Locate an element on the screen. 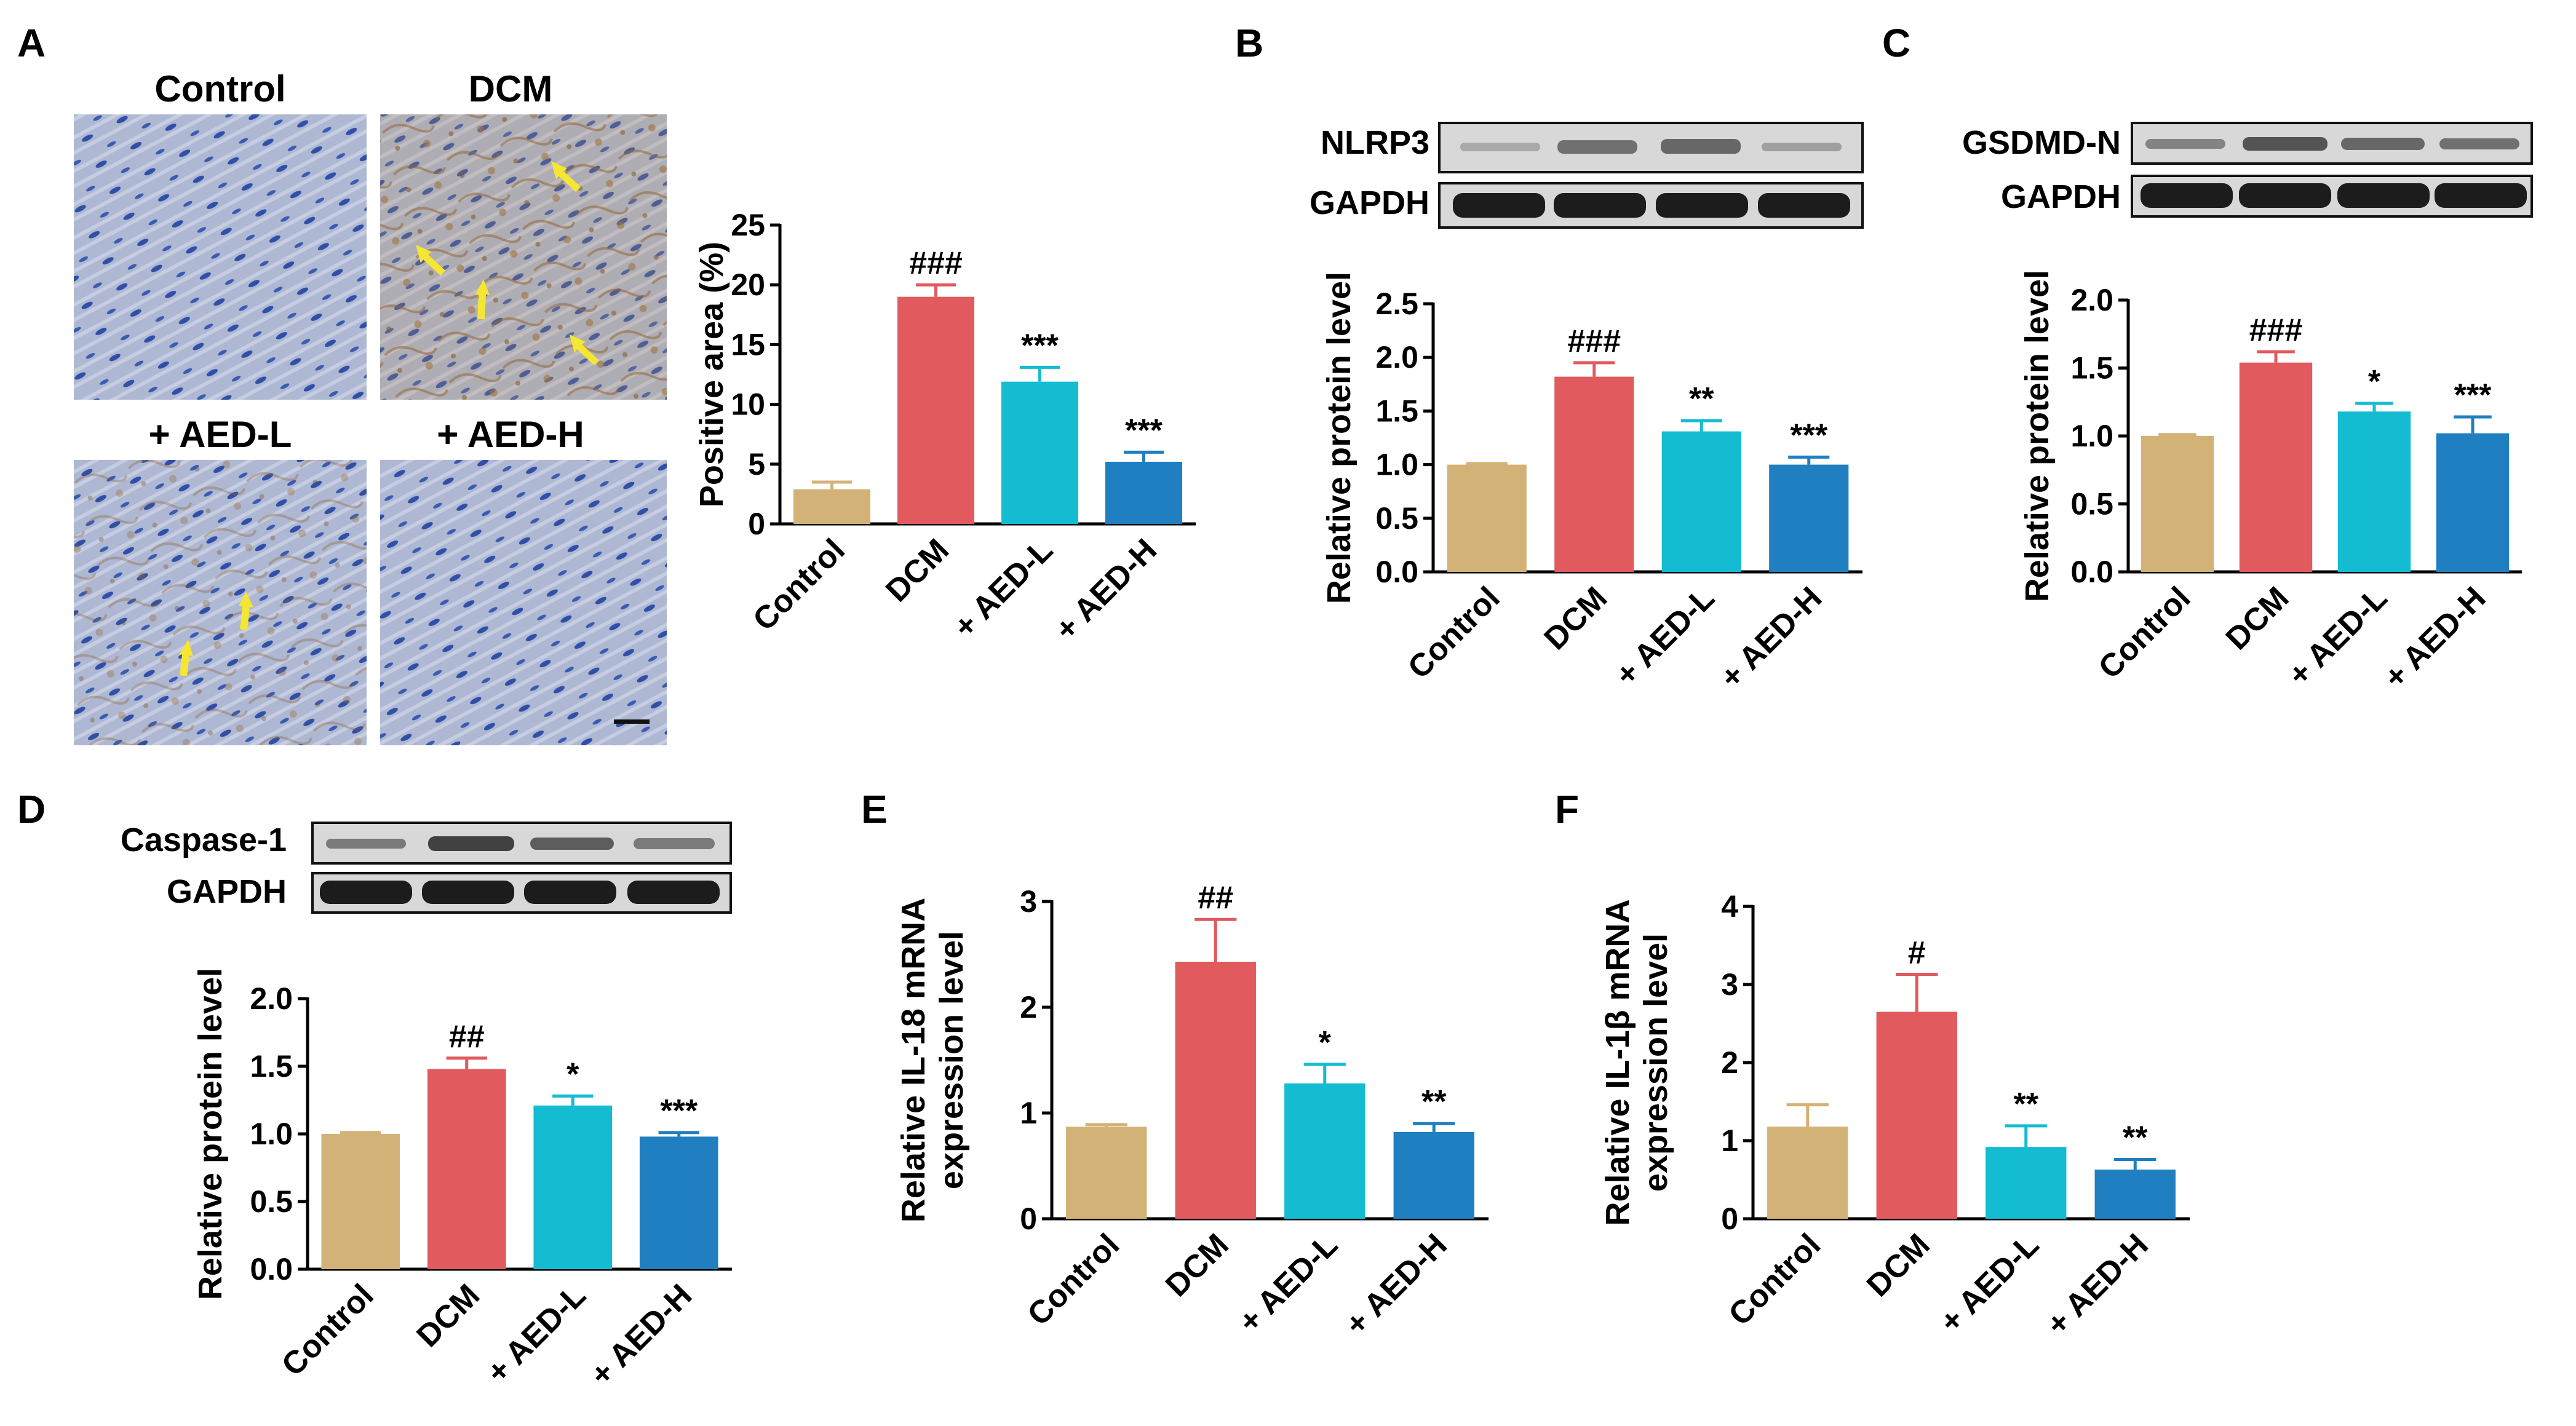 This screenshot has width=2576, height=1426. panel-letter-c: C is located at coordinates (1896, 43).